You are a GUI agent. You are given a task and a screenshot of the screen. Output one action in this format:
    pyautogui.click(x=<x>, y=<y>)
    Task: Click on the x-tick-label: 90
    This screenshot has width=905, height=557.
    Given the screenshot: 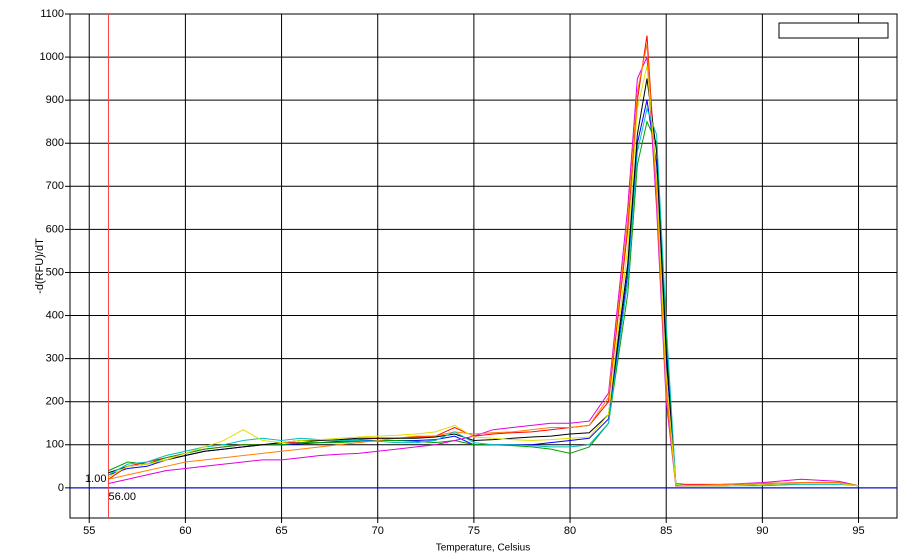 What is the action you would take?
    pyautogui.click(x=762, y=531)
    